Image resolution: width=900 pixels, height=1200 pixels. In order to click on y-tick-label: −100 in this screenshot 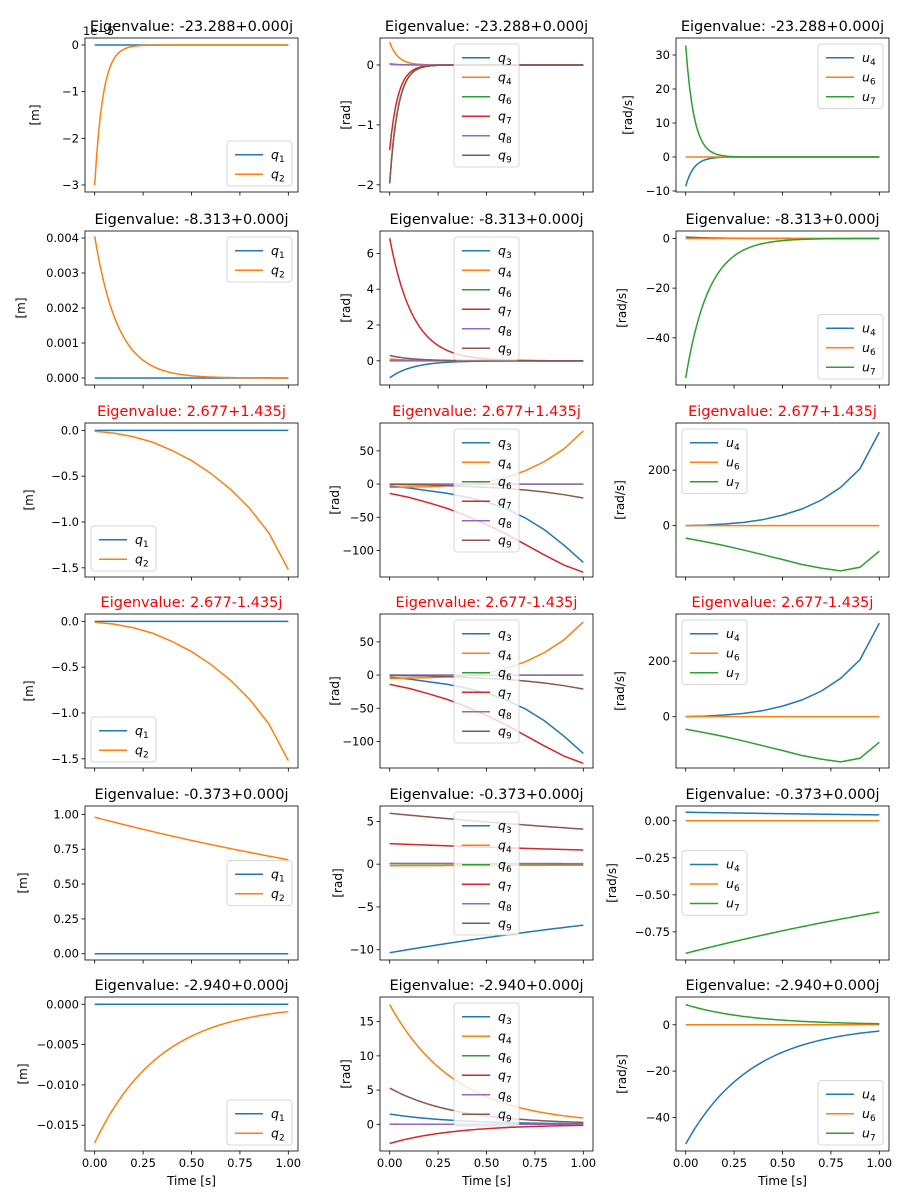, I will do `click(358, 741)`.